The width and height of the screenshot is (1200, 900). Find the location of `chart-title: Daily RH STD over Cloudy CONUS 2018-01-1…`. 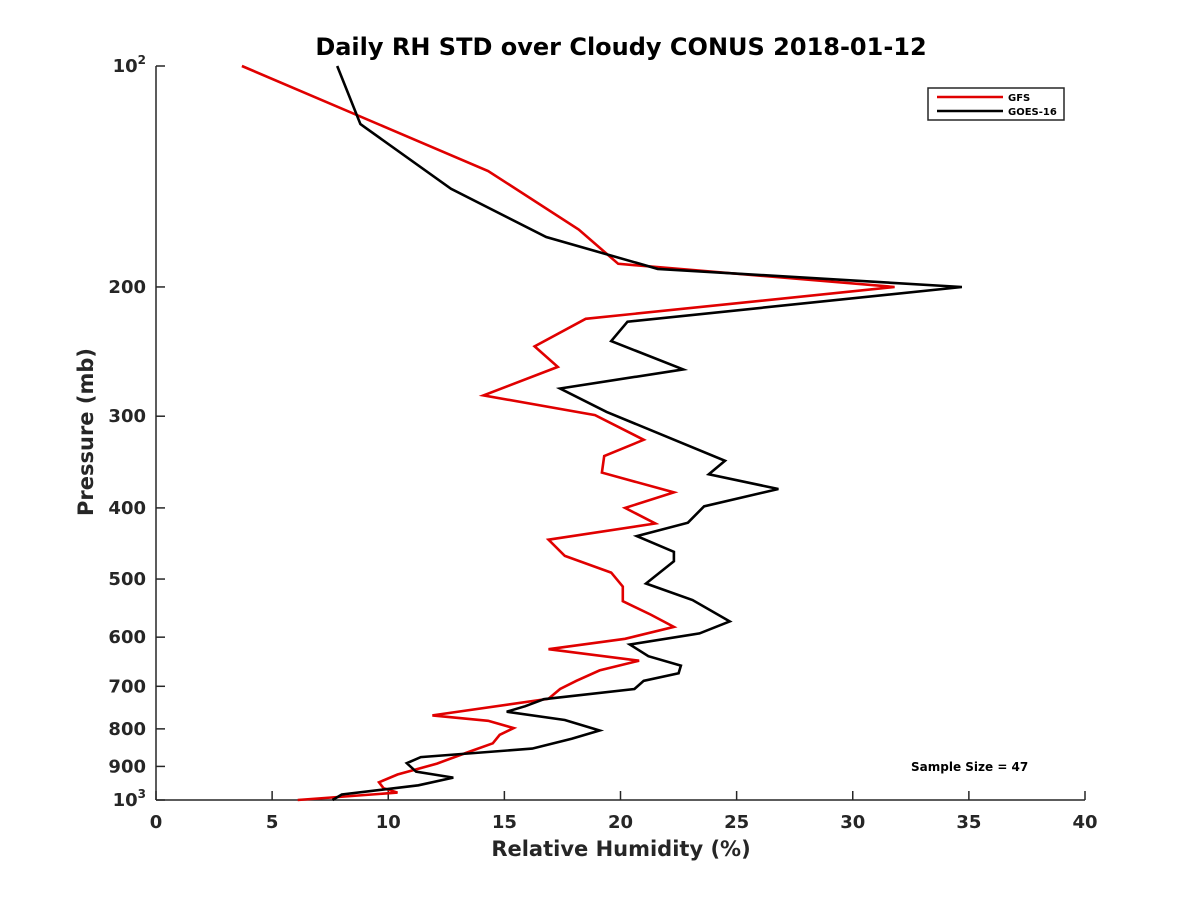

chart-title: Daily RH STD over Cloudy CONUS 2018-01-1… is located at coordinates (620, 47).